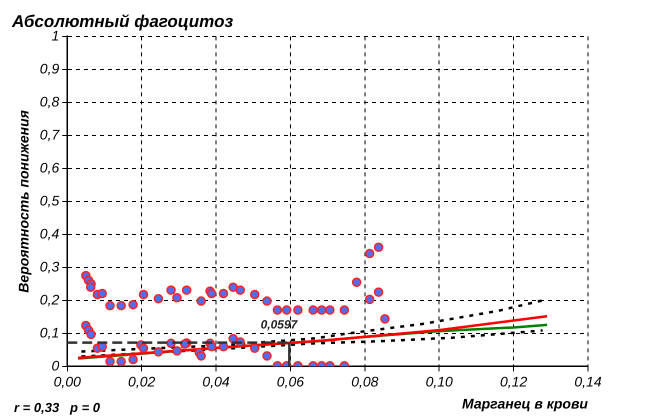  What do you see at coordinates (216, 382) in the screenshot?
I see `x-tick-label: 0,04` at bounding box center [216, 382].